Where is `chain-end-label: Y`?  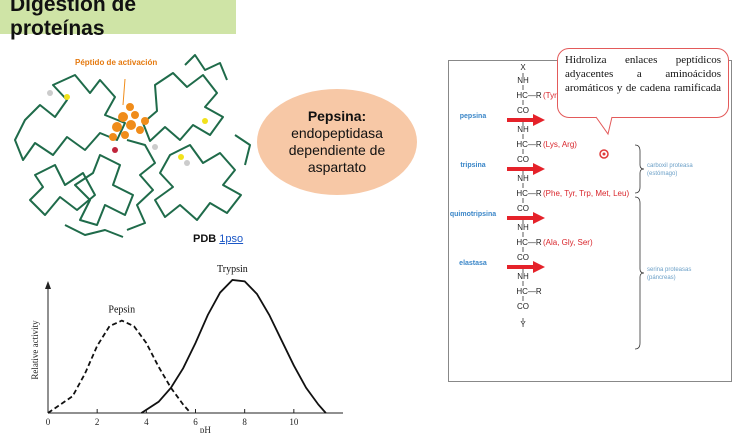 chain-end-label: Y is located at coordinates (523, 324).